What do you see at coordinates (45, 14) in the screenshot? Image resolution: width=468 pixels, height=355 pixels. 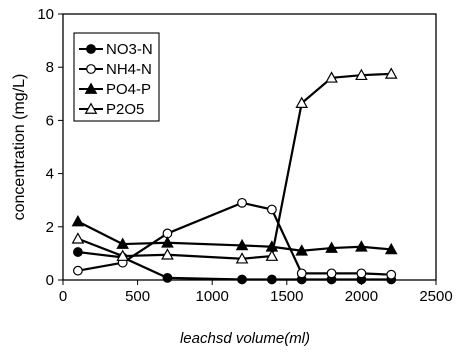 I see `y-tick-label: 10` at bounding box center [45, 14].